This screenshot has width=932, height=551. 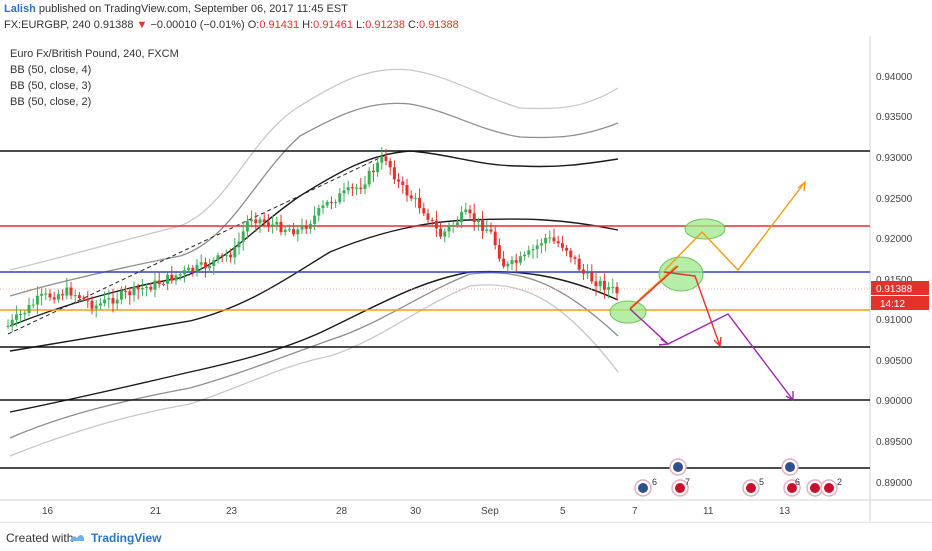 What do you see at coordinates (198, 244) in the screenshot?
I see `trend-line` at bounding box center [198, 244].